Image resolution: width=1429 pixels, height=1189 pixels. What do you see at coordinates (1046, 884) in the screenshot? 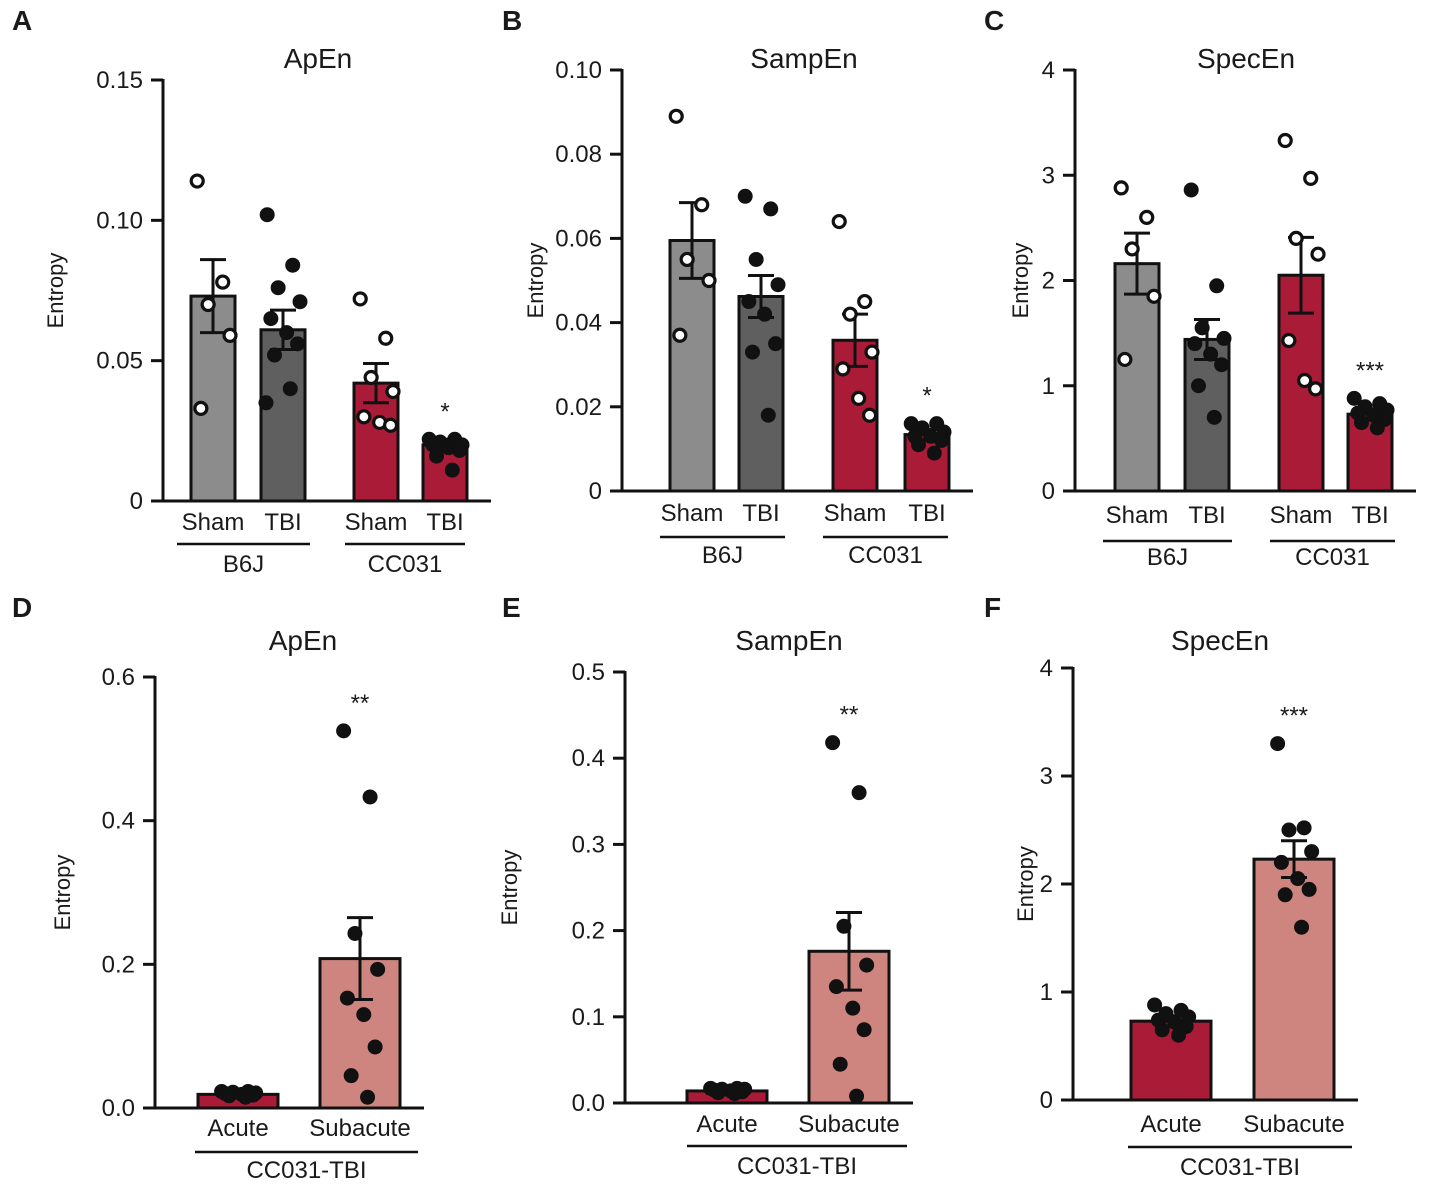
I see `y-tick-label: 2` at bounding box center [1046, 884].